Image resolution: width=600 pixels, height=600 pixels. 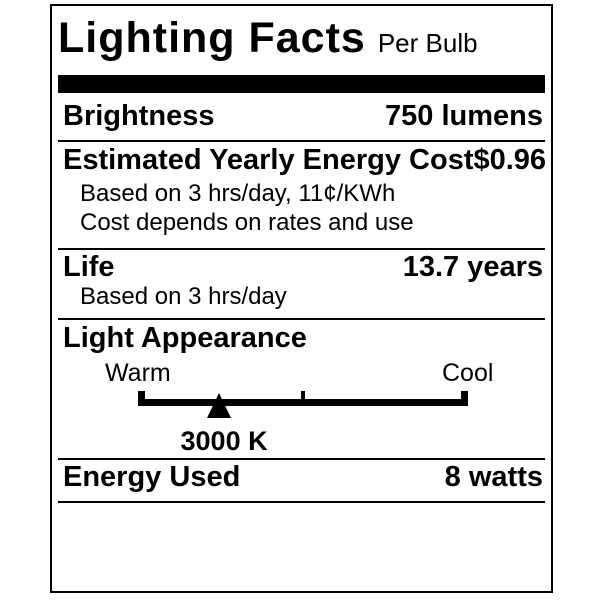 What do you see at coordinates (427, 43) in the screenshot?
I see `label-subtitle: Per Bulb` at bounding box center [427, 43].